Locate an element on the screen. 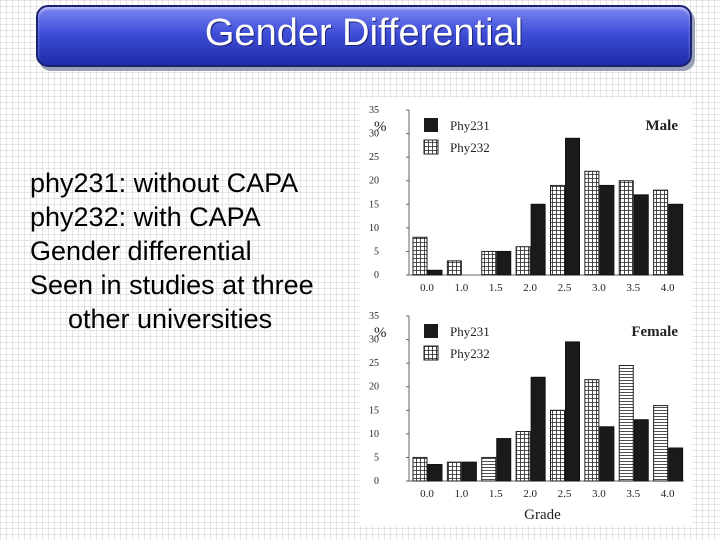 Image resolution: width=720 pixels, height=540 pixels. bullet-item: phy232: with CAPA is located at coordinates (145, 217).